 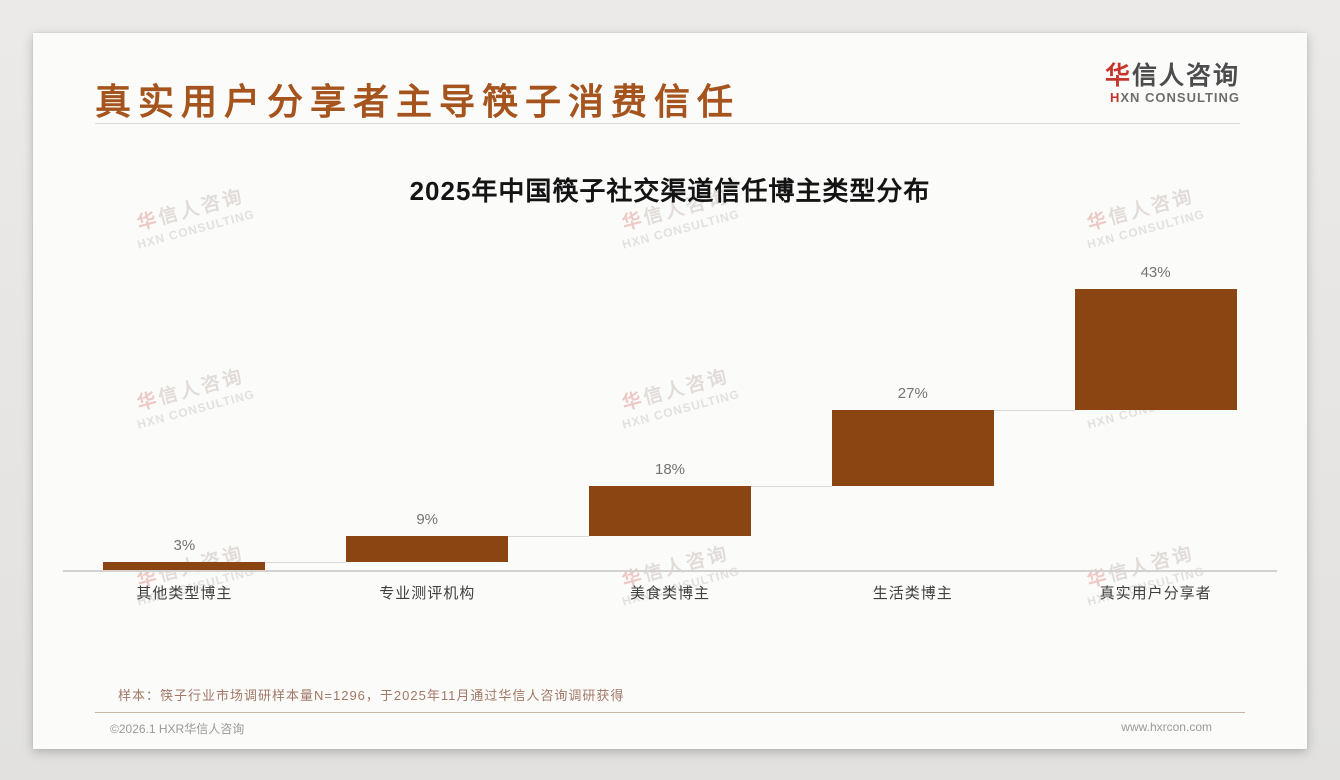 What do you see at coordinates (1180, 97) in the screenshot?
I see `logo-en-text: XN CONSULTING` at bounding box center [1180, 97].